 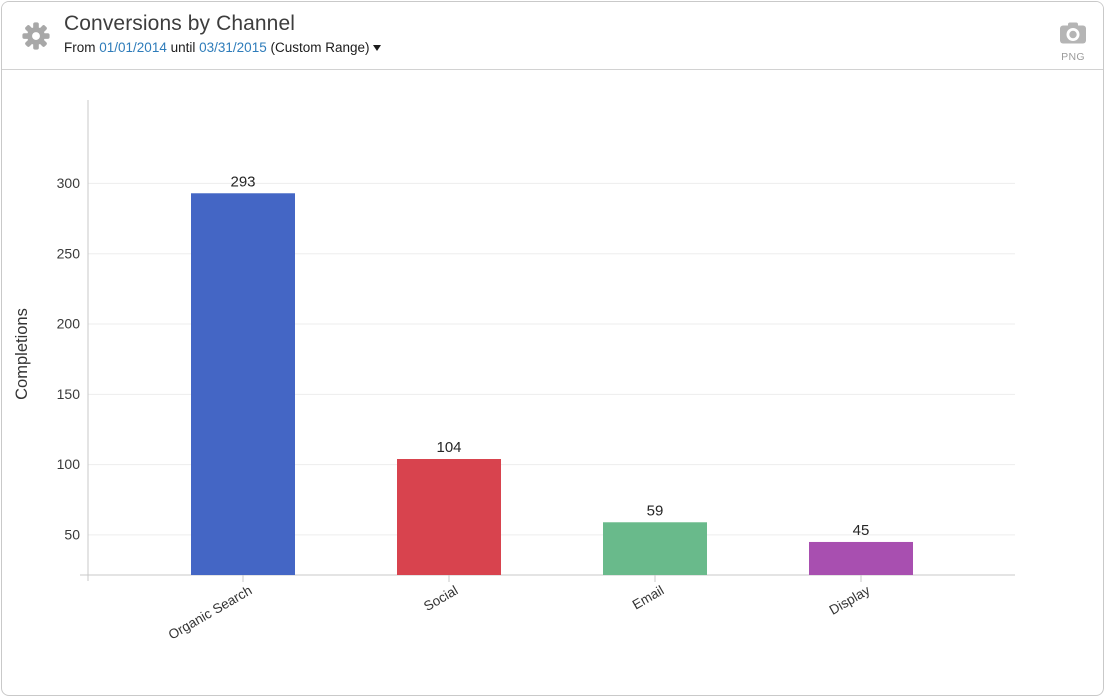 What do you see at coordinates (36, 36) in the screenshot?
I see `settings-gear-icon` at bounding box center [36, 36].